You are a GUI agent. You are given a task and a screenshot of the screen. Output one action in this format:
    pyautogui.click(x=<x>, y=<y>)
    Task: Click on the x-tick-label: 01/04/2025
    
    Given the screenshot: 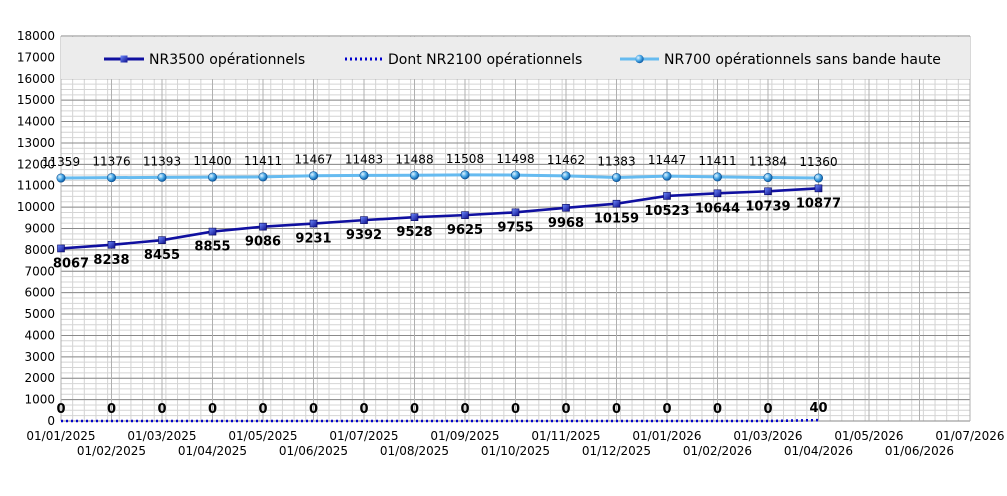 What is the action you would take?
    pyautogui.click(x=212, y=451)
    